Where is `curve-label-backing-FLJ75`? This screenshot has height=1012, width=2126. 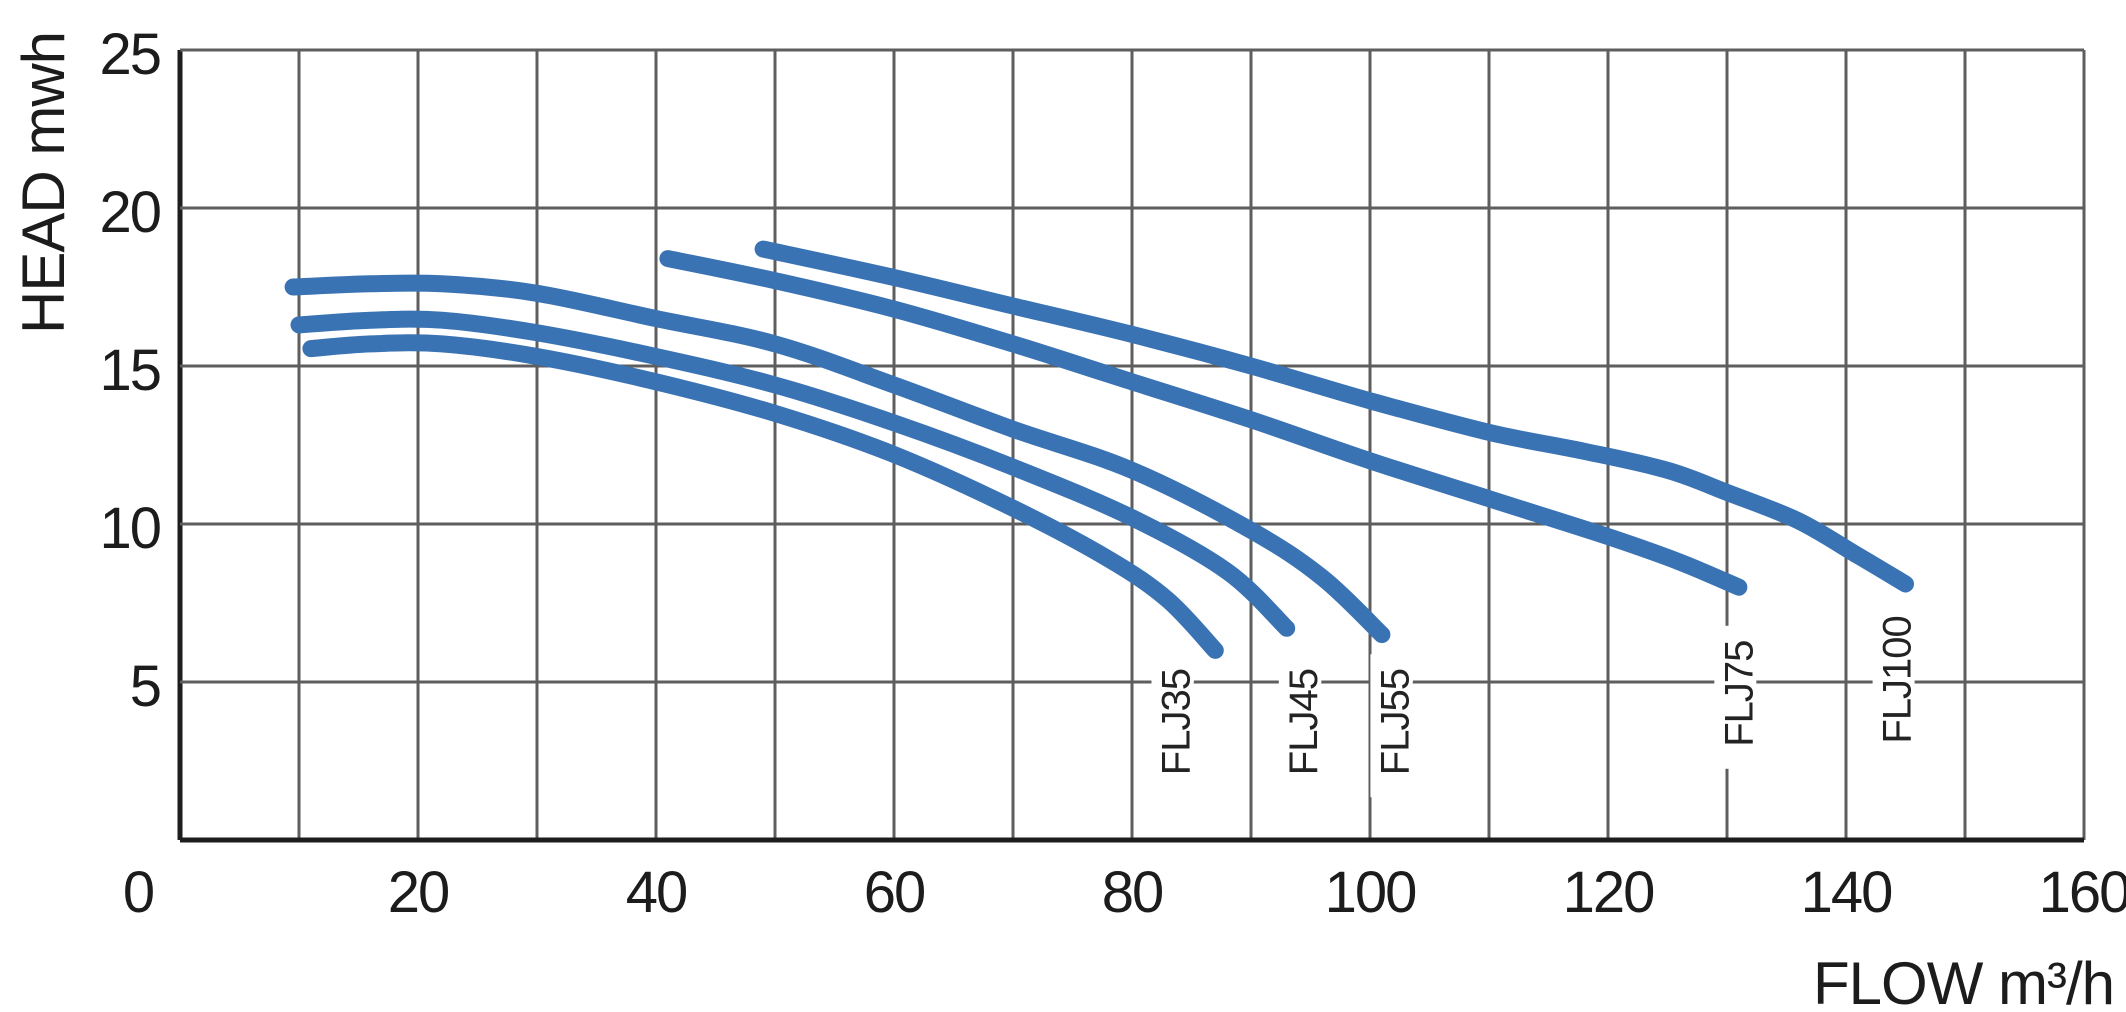 curve-label-backing-FLJ75 is located at coordinates (1735, 697).